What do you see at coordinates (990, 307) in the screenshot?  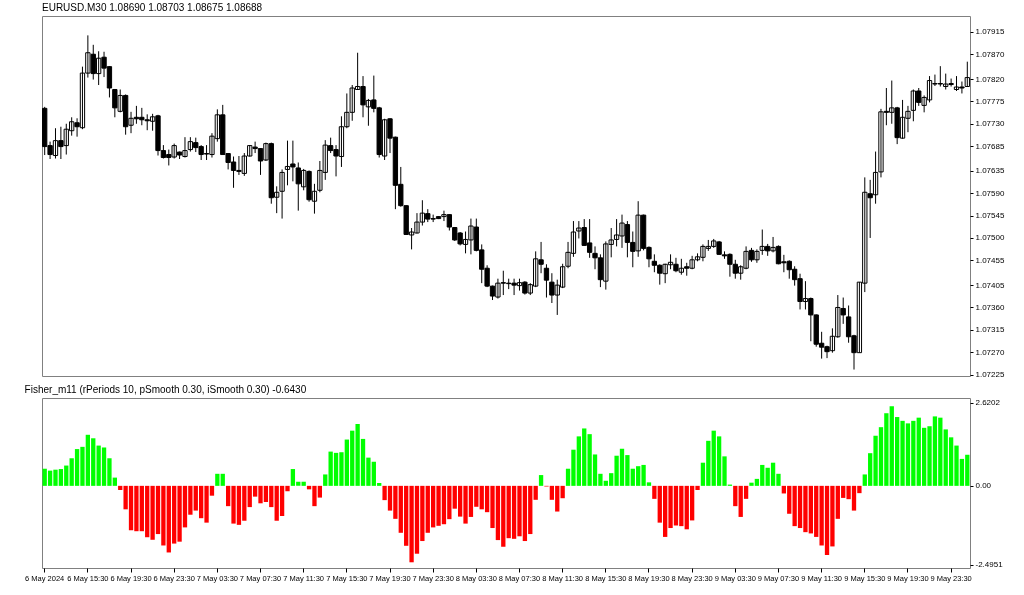 I see `y-tick-label: 1.07360` at bounding box center [990, 307].